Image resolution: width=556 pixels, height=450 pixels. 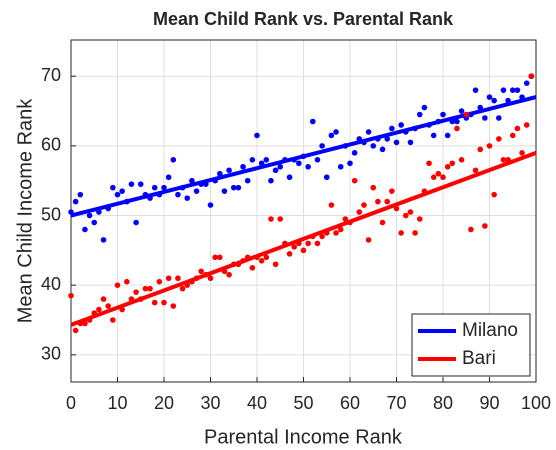 What do you see at coordinates (51, 284) in the screenshot?
I see `y-tick-label: 40` at bounding box center [51, 284].